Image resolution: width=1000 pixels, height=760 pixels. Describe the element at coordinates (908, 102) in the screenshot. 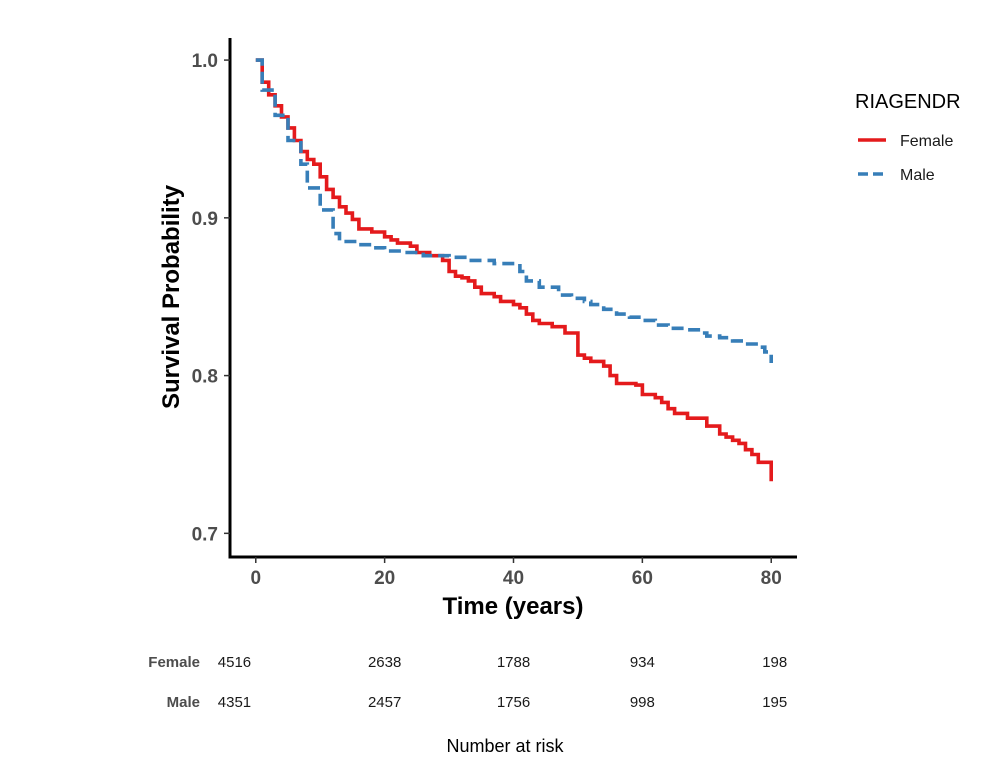

I see `legend-title: RIAGENDR` at that location.